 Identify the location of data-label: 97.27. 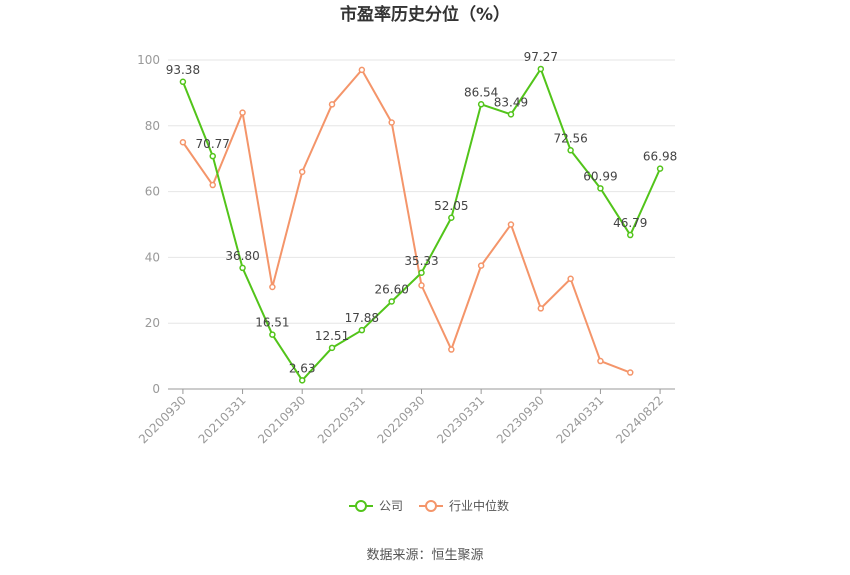
(541, 57).